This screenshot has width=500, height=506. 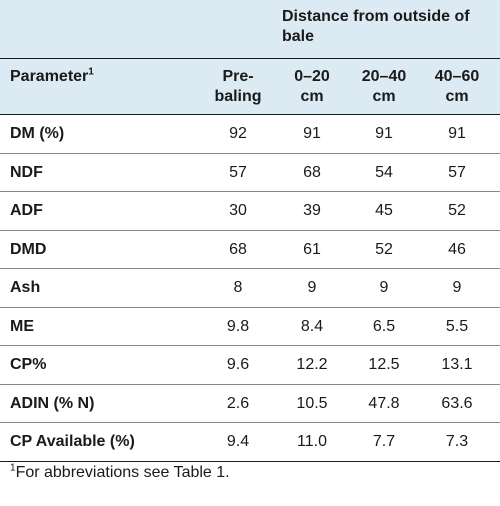 I want to click on parameter-footnote-marker: 1, so click(x=91, y=72).